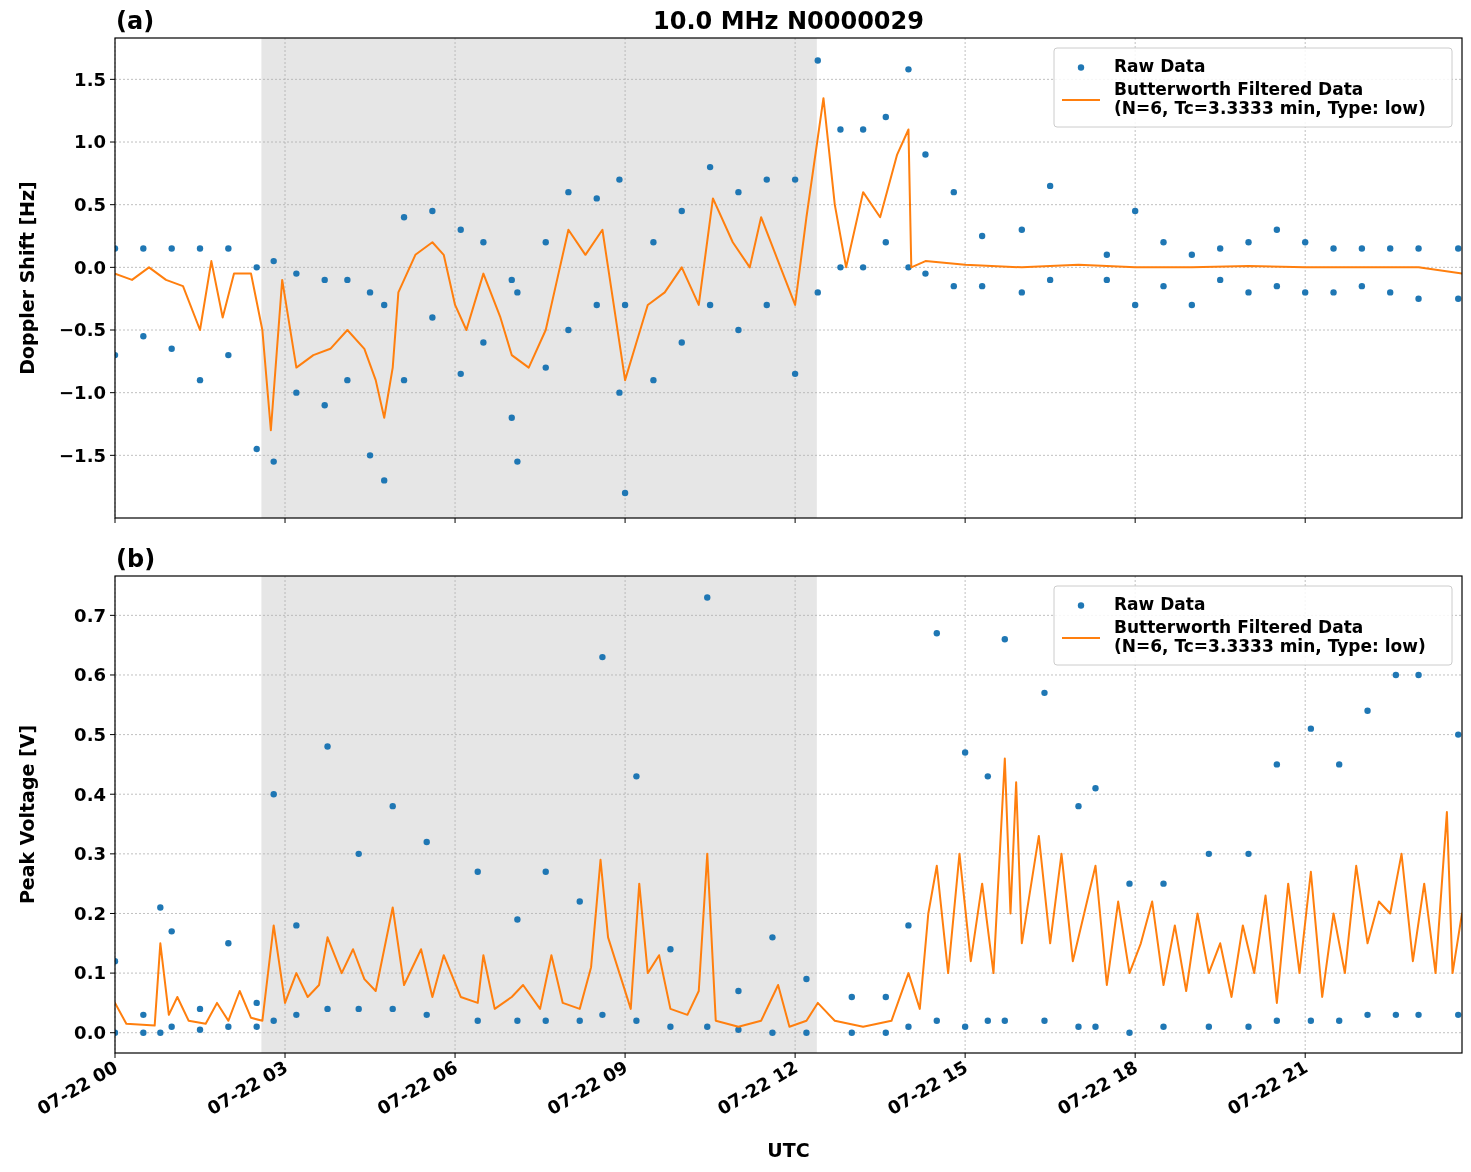 The width and height of the screenshot is (1471, 1172). Describe the element at coordinates (82, 330) in the screenshot. I see `y-tick-label: −0.5` at that location.